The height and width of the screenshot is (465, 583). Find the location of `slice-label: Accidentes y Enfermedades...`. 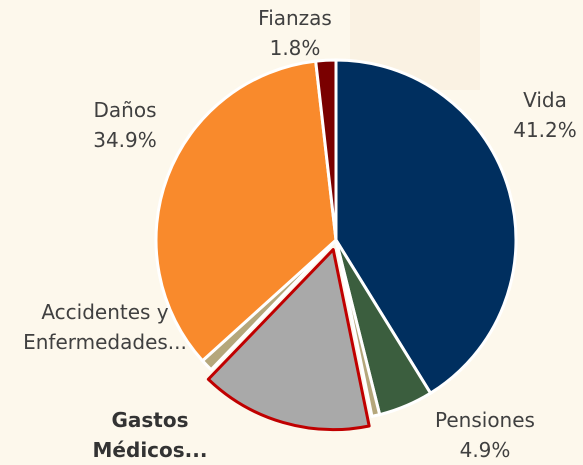

slice-label: Accidentes y Enfermedades... is located at coordinates (105, 327).